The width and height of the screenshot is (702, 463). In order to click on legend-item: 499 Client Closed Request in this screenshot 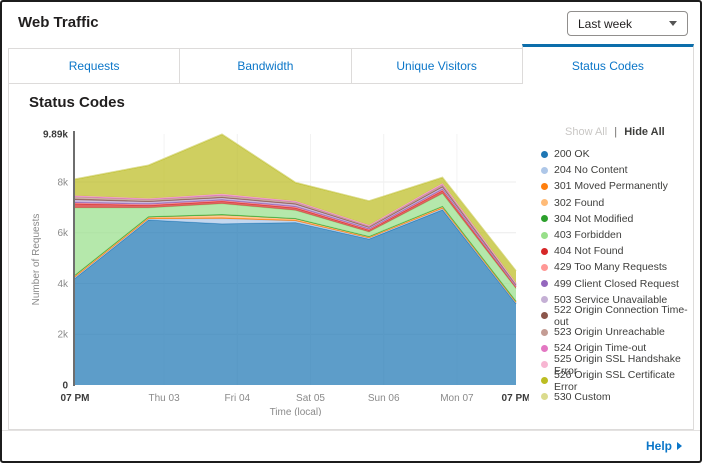, I will do `click(617, 284)`.